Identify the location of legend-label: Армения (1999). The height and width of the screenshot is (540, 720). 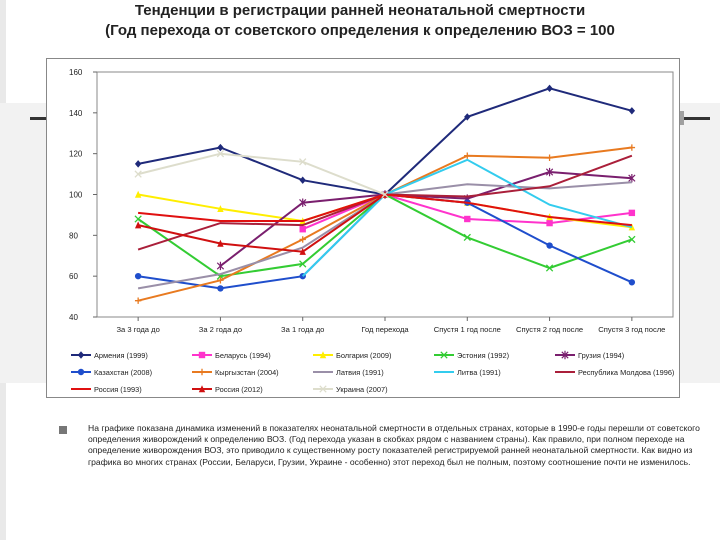
(121, 355).